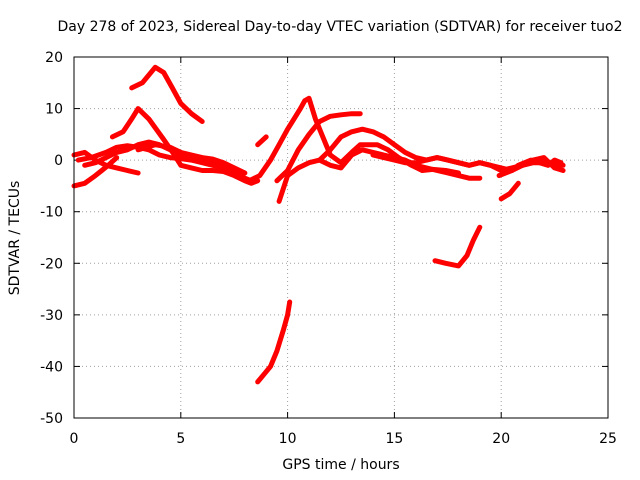 The height and width of the screenshot is (480, 640). I want to click on series-line-s10, so click(318, 147).